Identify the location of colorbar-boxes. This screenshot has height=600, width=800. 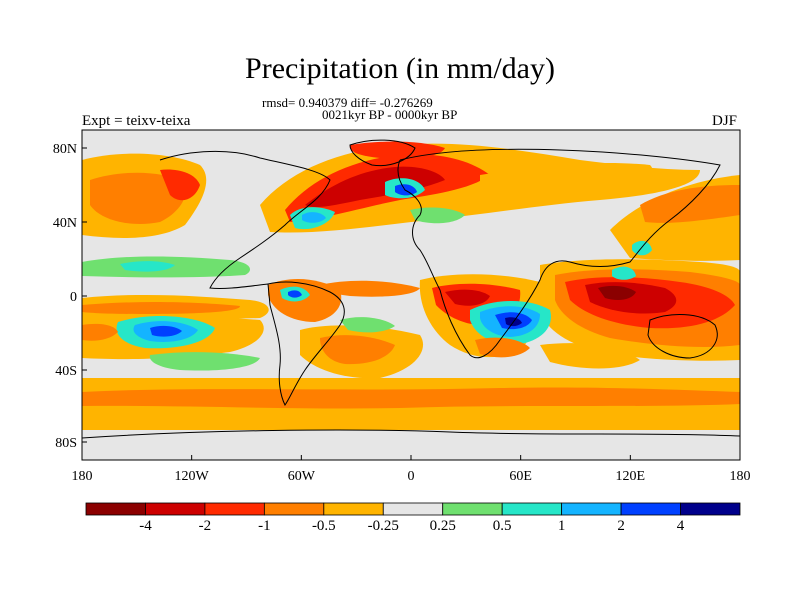
(413, 509).